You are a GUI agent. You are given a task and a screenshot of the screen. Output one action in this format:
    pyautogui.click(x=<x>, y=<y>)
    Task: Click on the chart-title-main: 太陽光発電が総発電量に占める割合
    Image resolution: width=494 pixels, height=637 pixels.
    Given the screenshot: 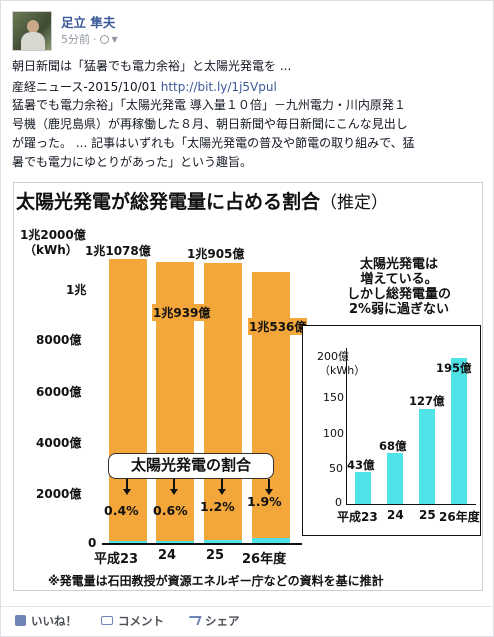 What is the action you would take?
    pyautogui.click(x=168, y=202)
    